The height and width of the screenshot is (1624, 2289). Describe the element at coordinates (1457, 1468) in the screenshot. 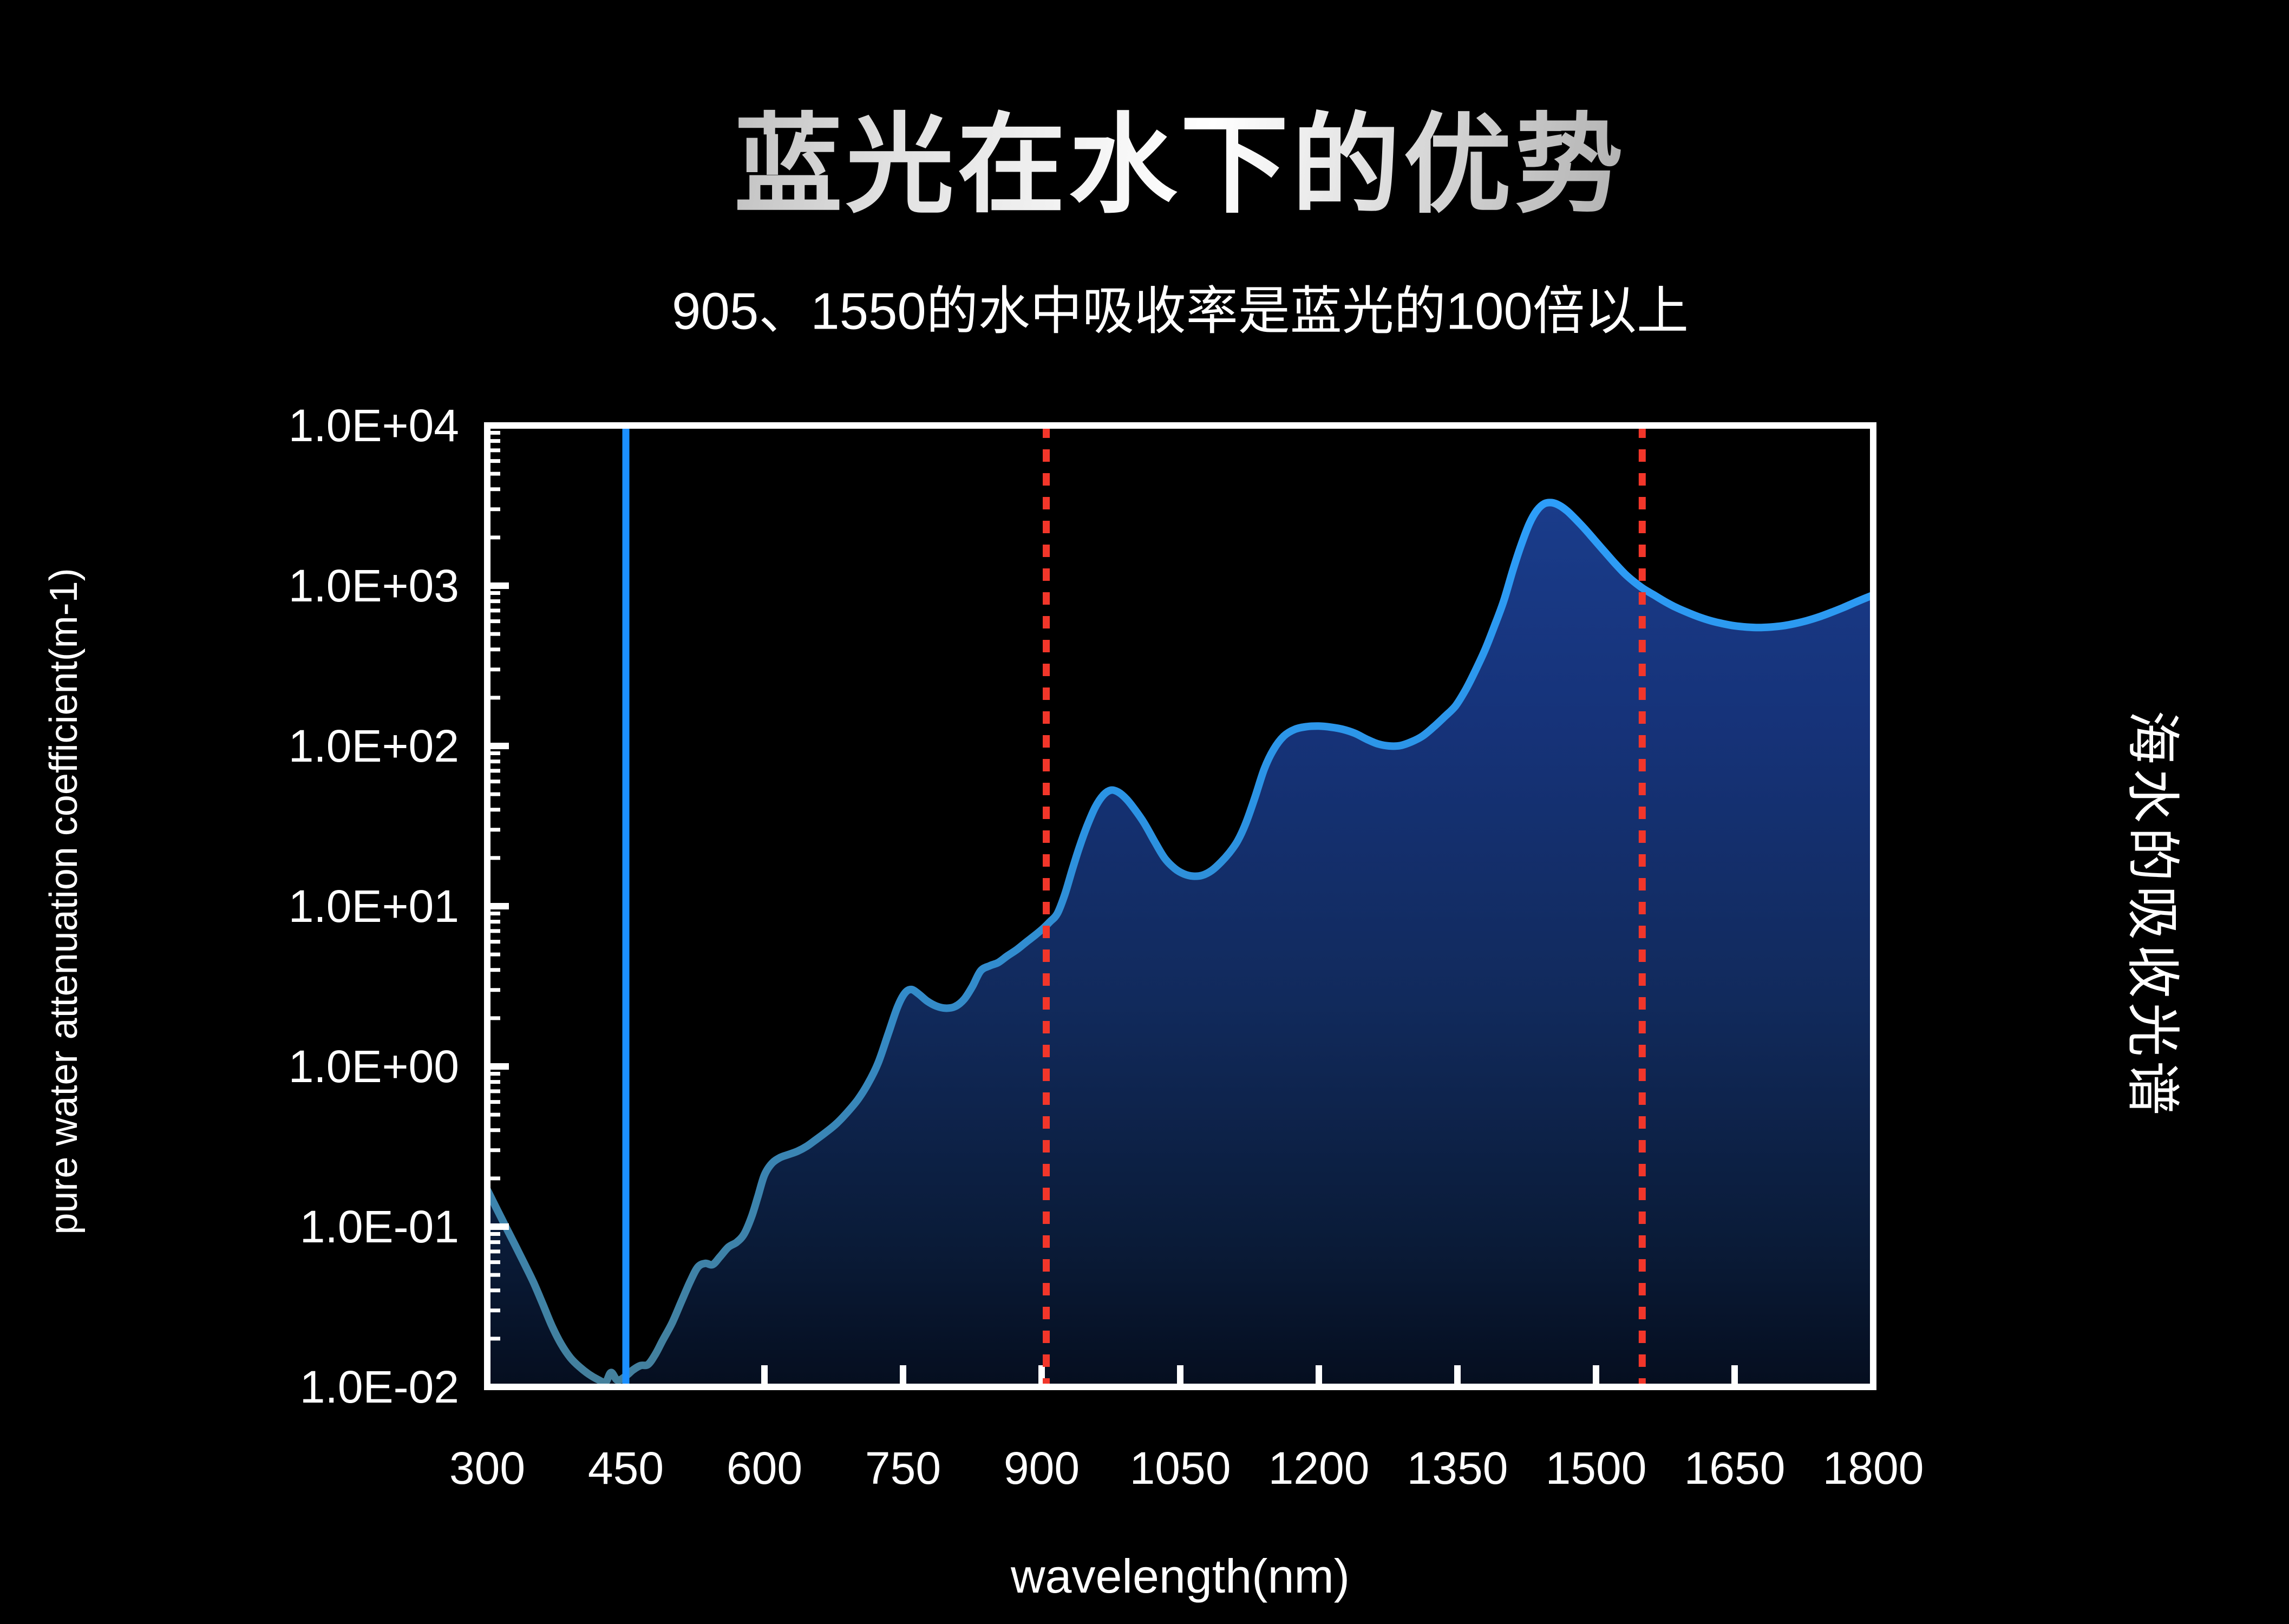

I see `x-tick-label-1350: 1350` at that location.